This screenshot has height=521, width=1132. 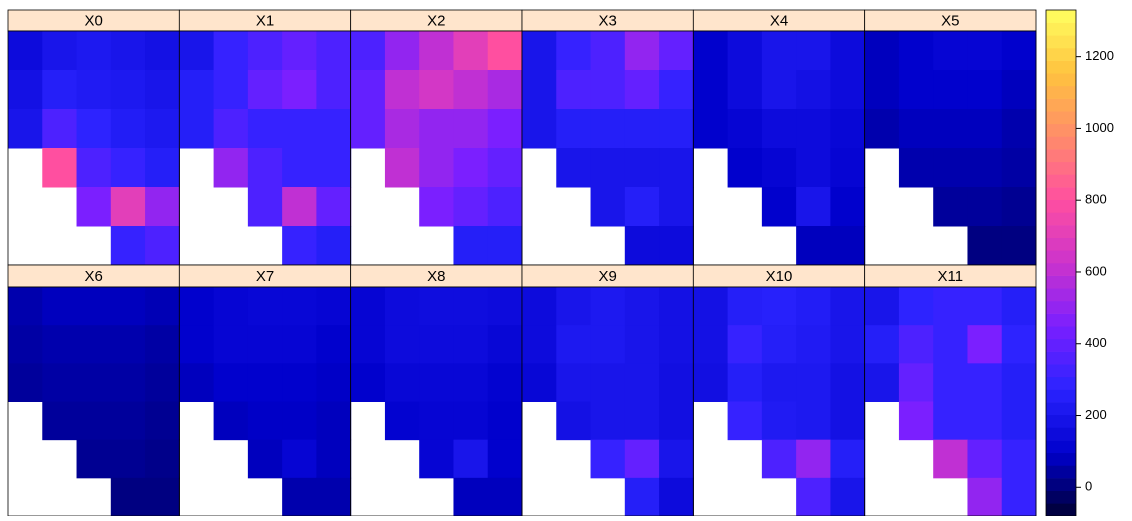 What do you see at coordinates (779, 20) in the screenshot?
I see `panel-title: X4` at bounding box center [779, 20].